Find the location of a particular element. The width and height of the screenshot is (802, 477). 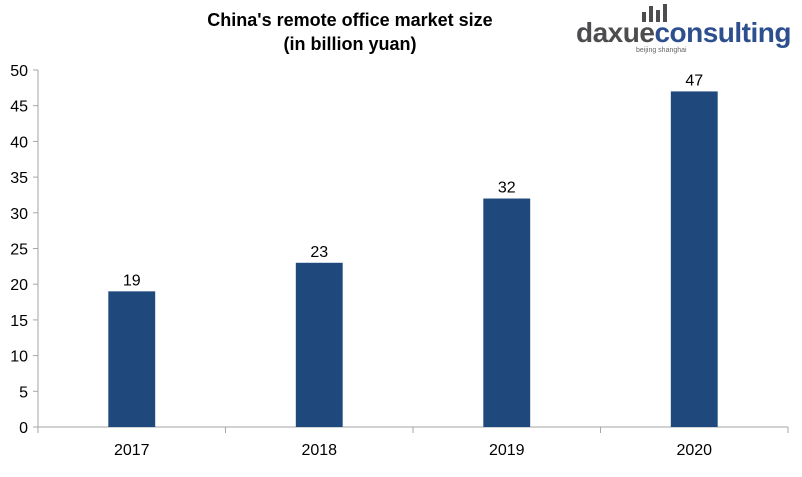

chart-title-line: China's remote office market size is located at coordinates (350, 20).